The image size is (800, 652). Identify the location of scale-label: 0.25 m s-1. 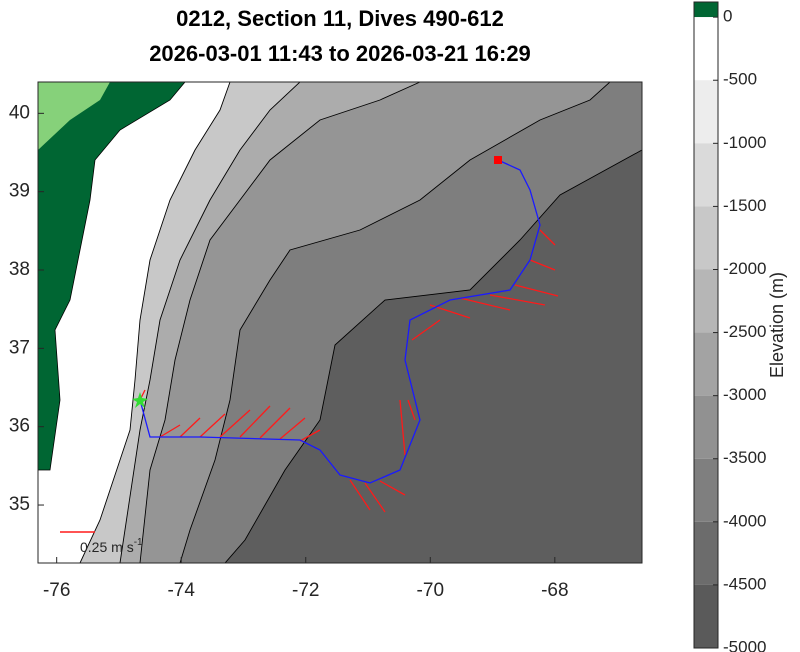
(111, 546).